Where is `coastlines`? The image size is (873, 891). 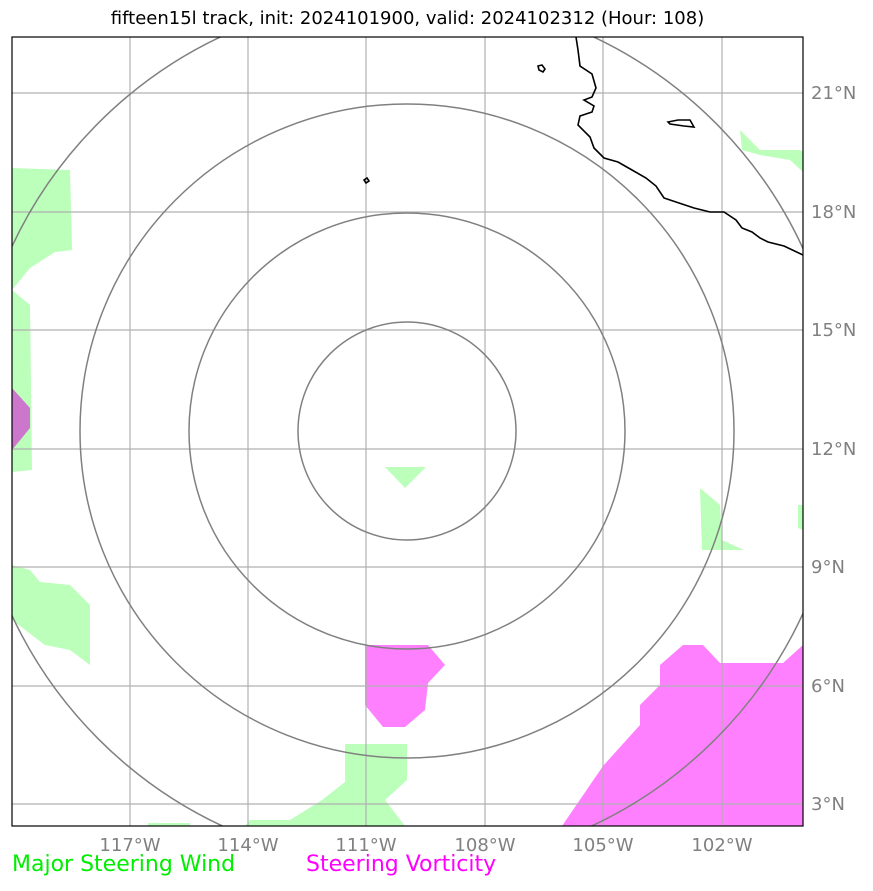
coastlines is located at coordinates (582, 146).